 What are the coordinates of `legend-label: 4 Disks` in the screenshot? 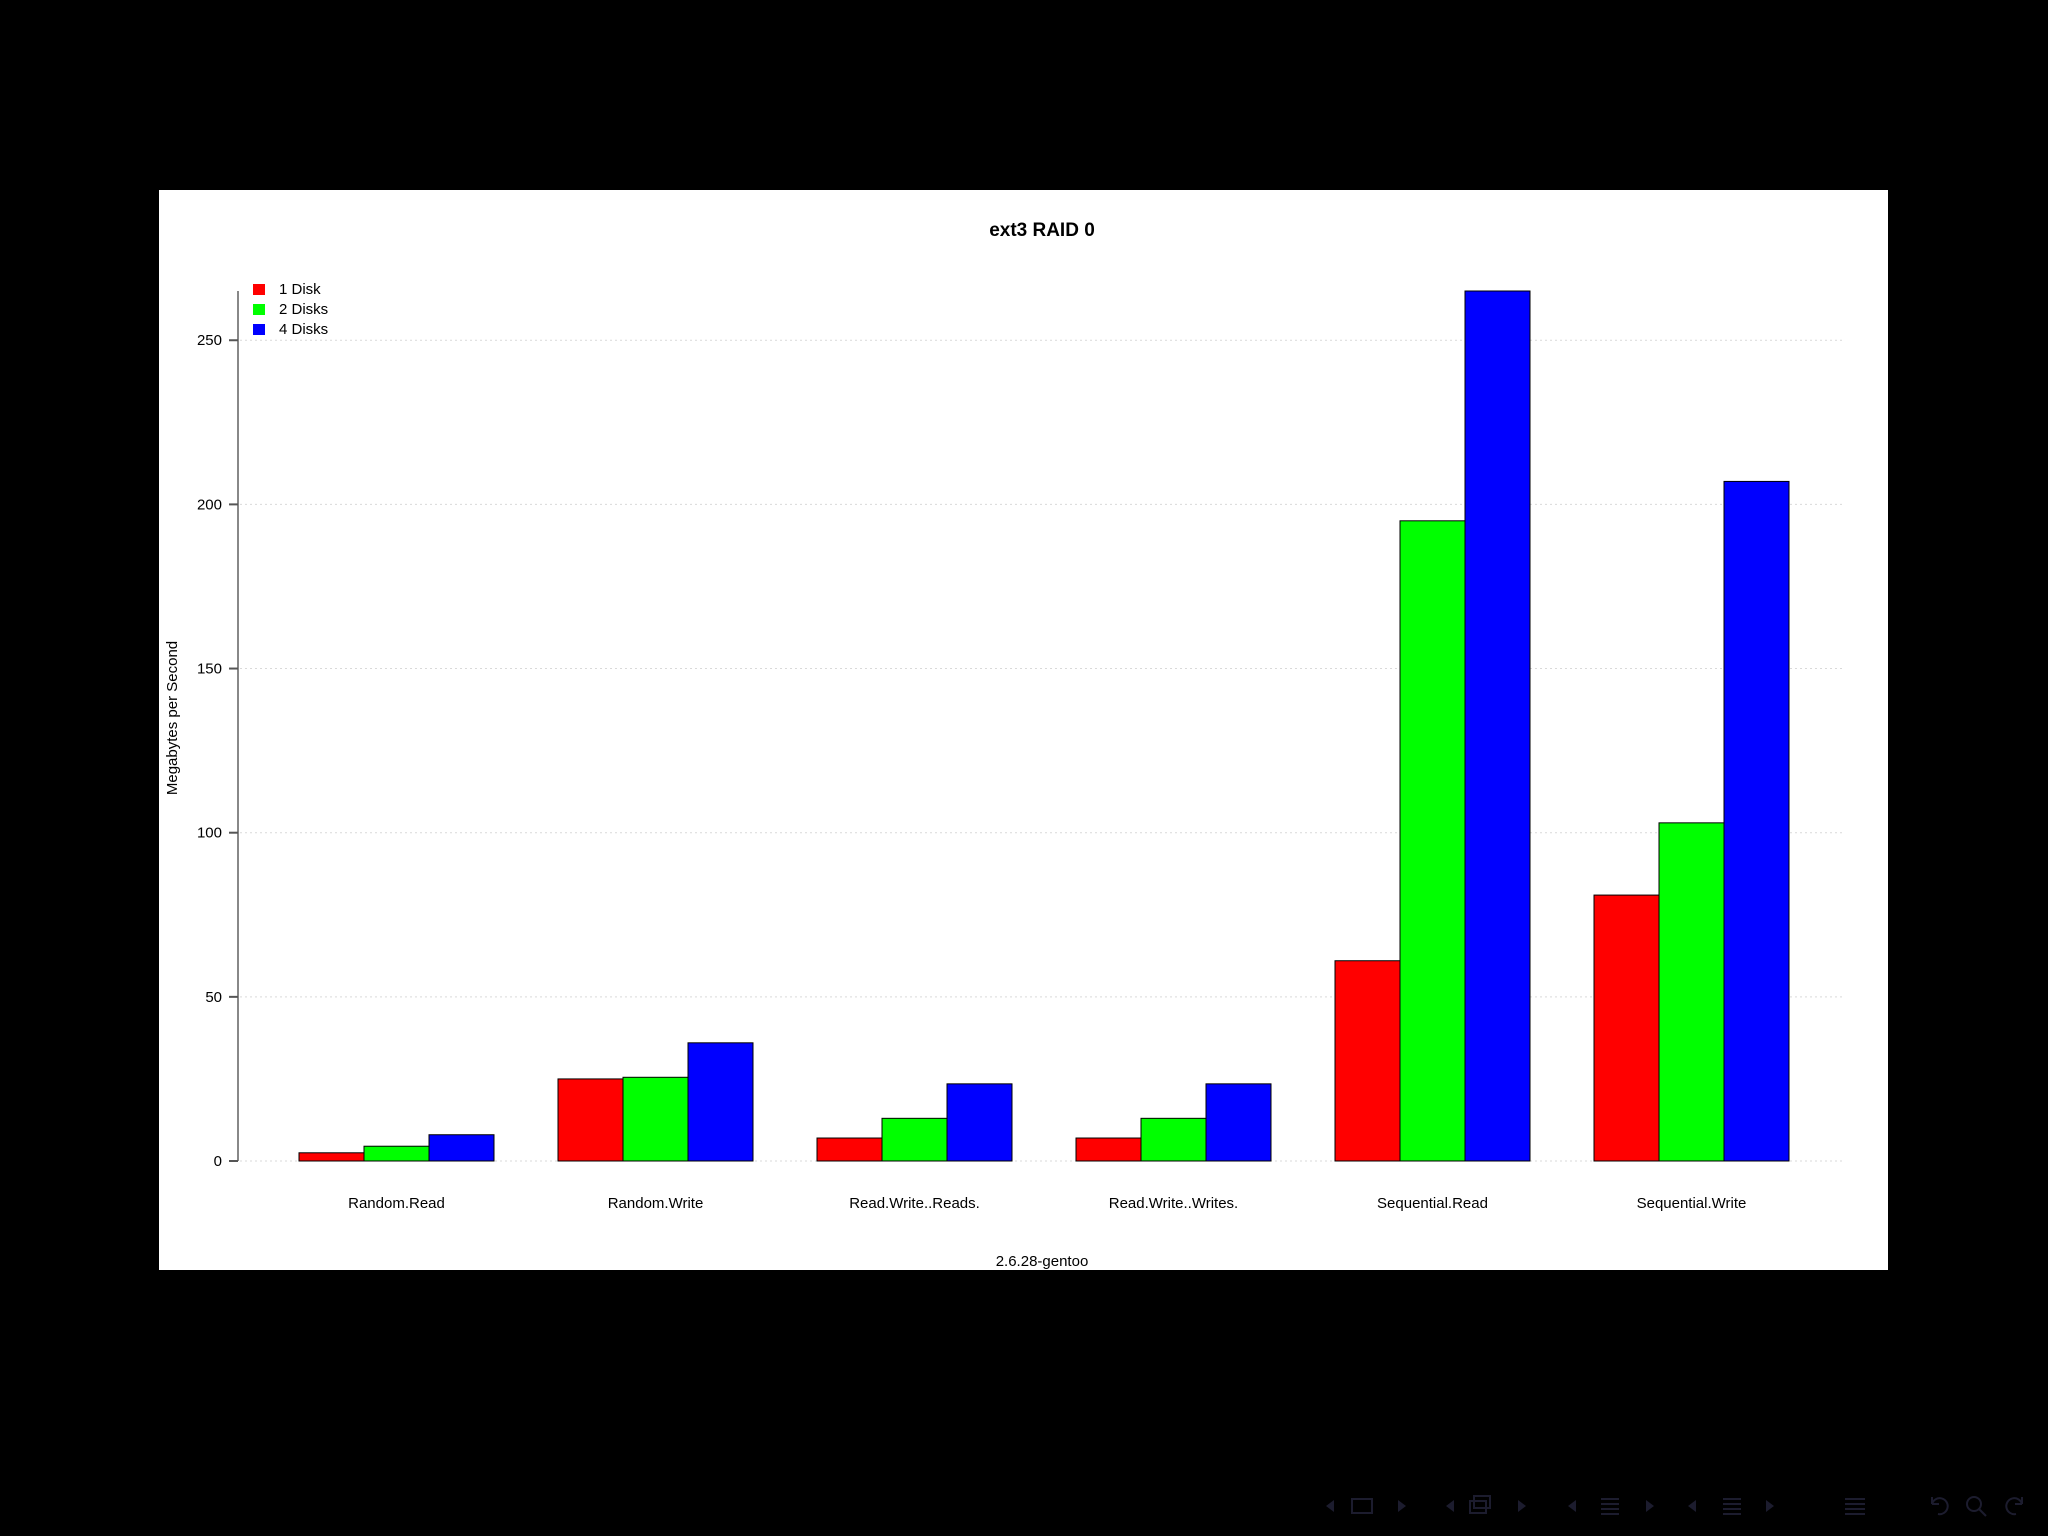 It's located at (303, 329).